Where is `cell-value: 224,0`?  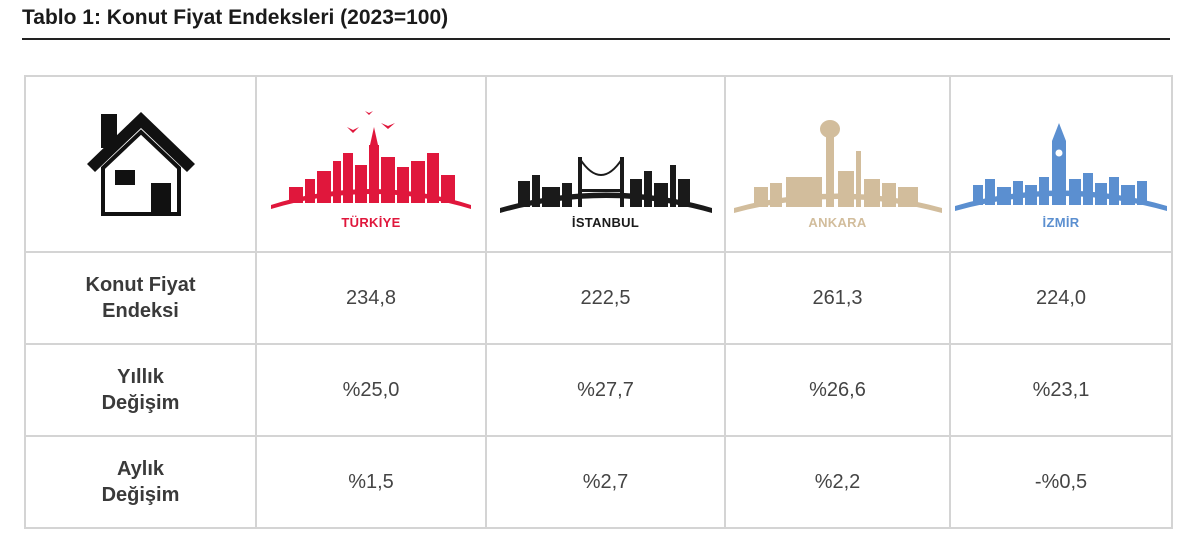
cell-value: 224,0 is located at coordinates (1061, 297).